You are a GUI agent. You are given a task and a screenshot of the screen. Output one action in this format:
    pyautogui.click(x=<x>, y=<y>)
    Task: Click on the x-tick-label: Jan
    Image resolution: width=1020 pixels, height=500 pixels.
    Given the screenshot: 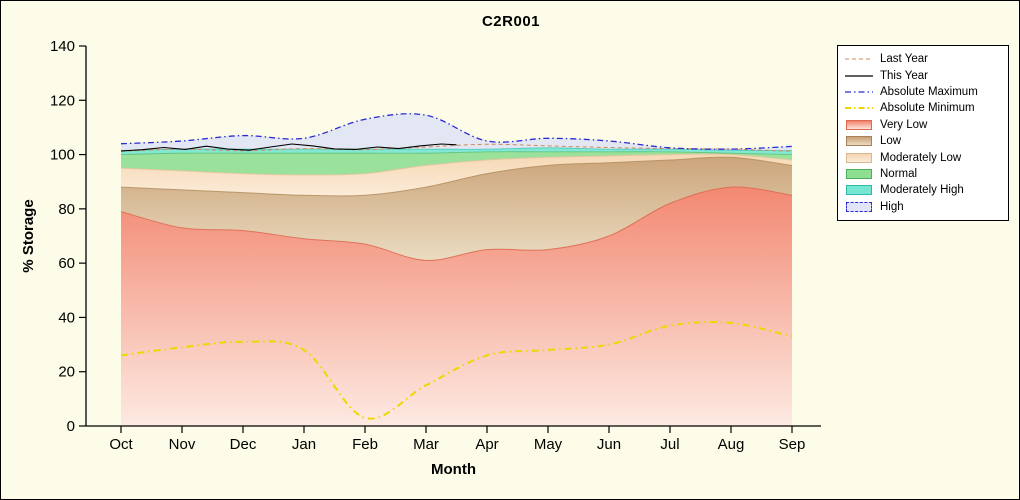 What is the action you would take?
    pyautogui.click(x=304, y=444)
    